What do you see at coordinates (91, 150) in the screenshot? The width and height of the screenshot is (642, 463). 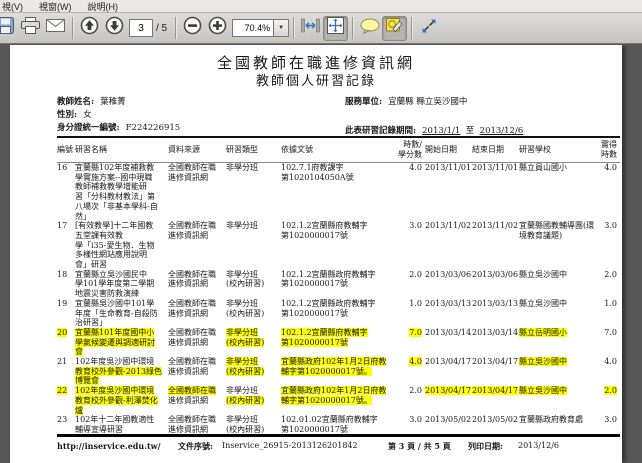 I see `header-label: 研習名稱` at bounding box center [91, 150].